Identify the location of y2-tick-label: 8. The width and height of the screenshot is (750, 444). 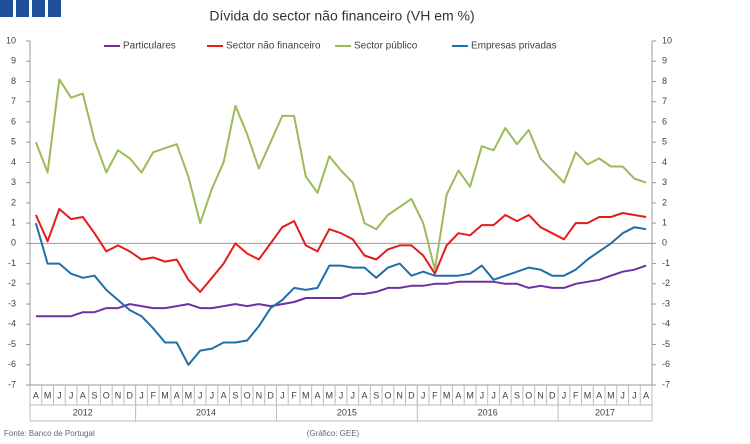
(664, 81).